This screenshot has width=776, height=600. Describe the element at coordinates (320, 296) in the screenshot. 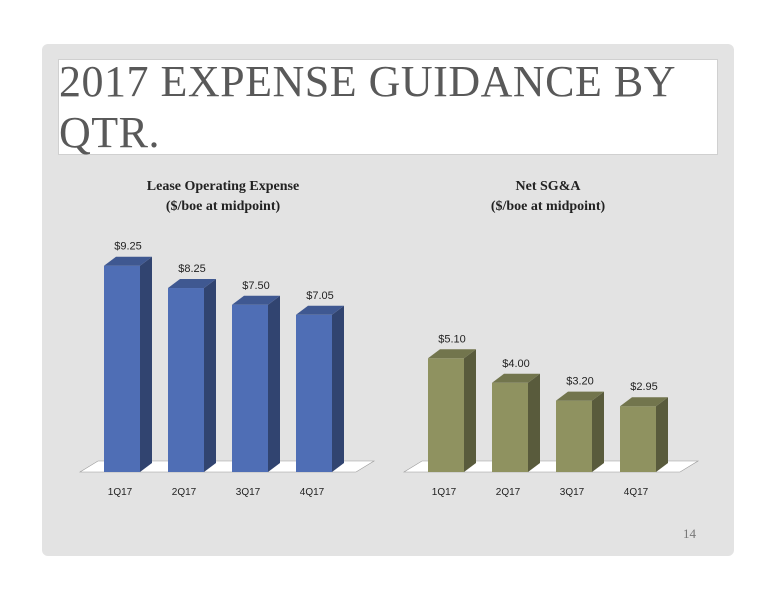

I see `data-label: $7.05` at that location.